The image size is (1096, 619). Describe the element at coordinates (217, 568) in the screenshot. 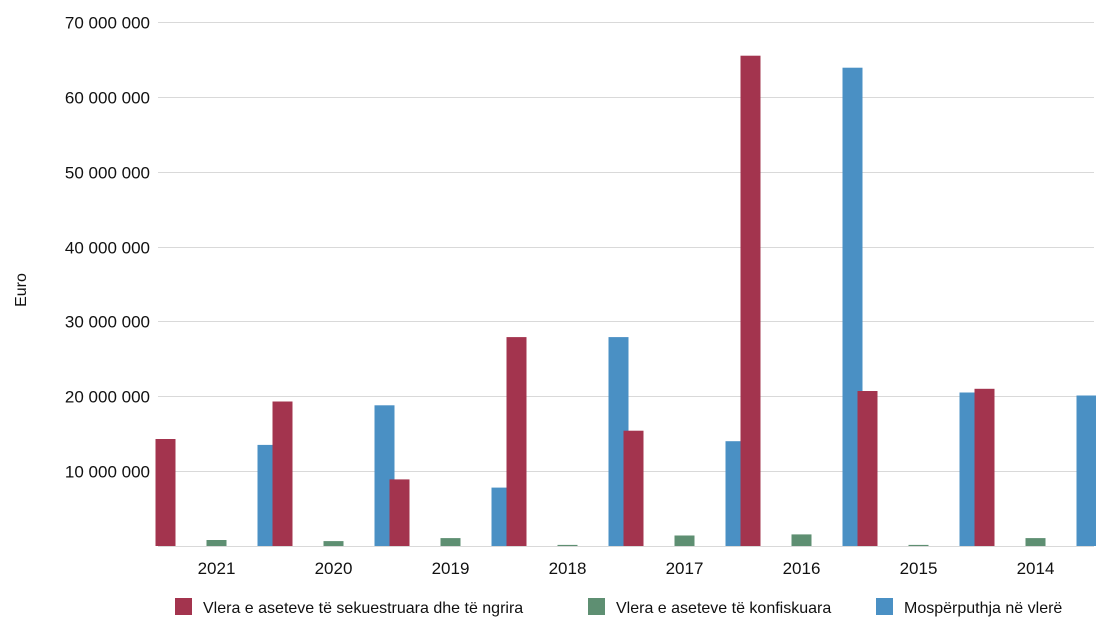

I see `x-tick-label: 2021` at that location.